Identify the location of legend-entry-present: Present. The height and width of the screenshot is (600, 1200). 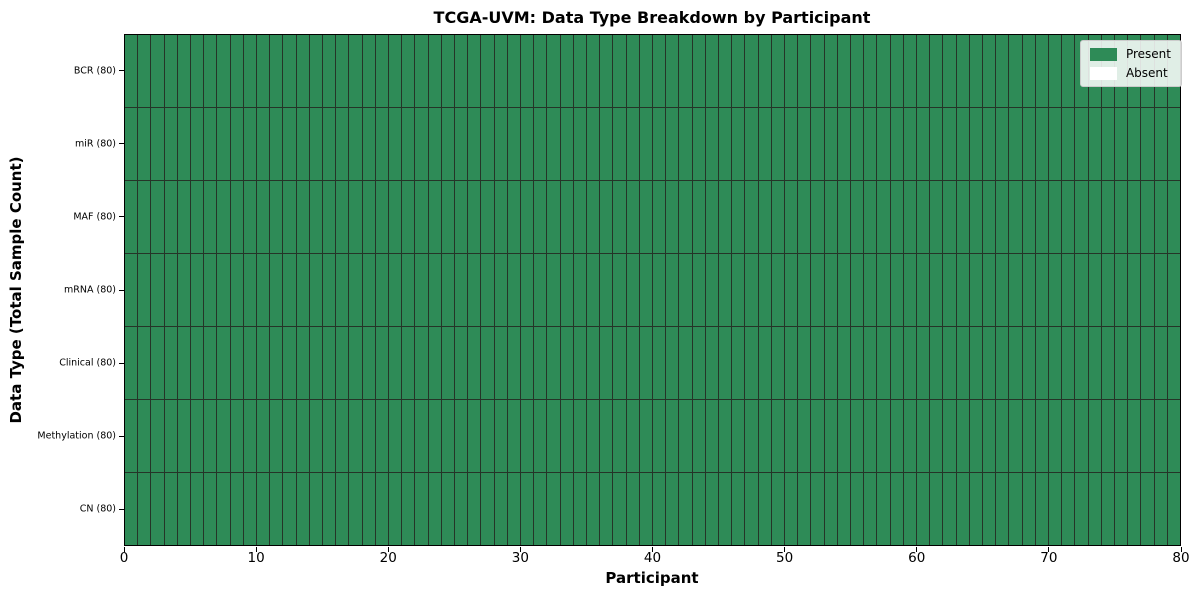
(1130, 54).